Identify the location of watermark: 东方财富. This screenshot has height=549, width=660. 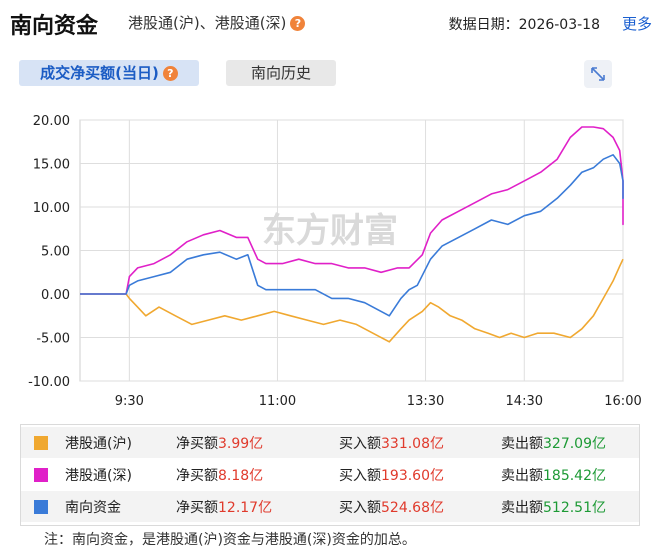
(330, 231).